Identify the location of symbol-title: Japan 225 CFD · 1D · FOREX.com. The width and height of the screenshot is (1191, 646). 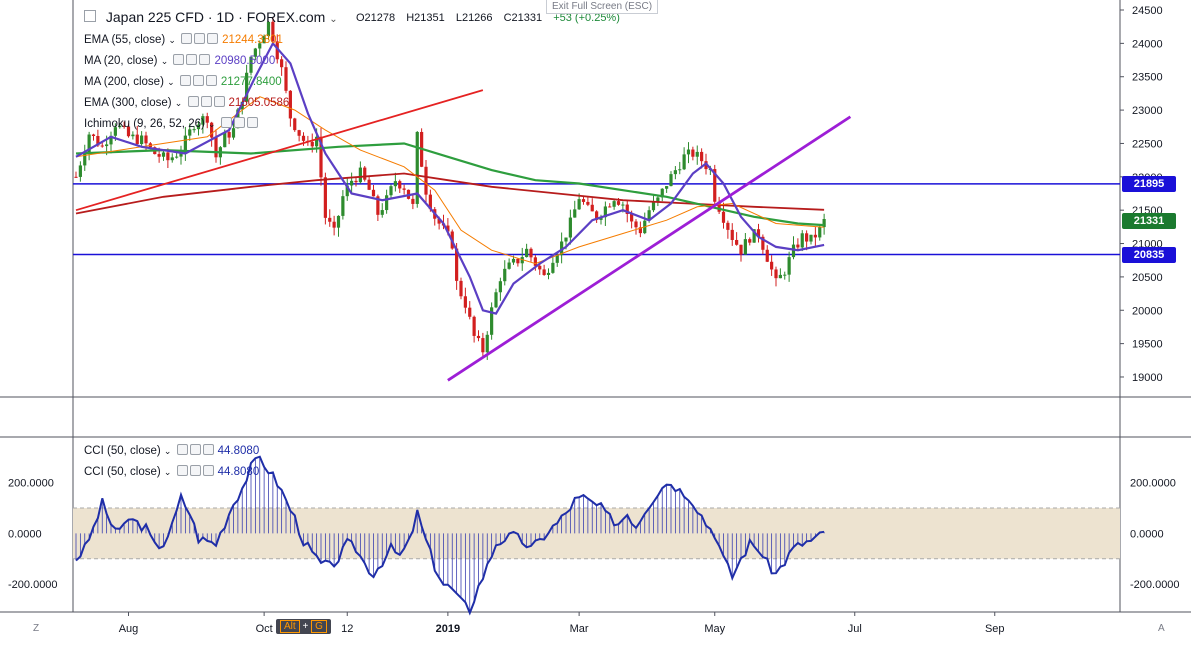
(215, 17).